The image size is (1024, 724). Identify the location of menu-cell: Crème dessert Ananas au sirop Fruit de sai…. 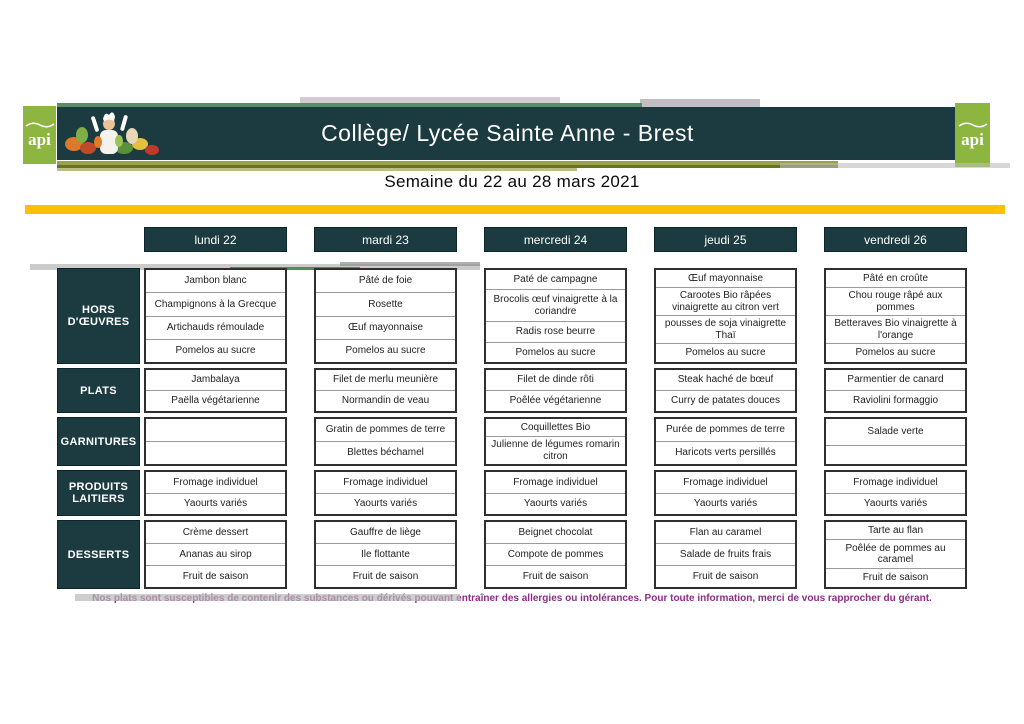
(215, 554).